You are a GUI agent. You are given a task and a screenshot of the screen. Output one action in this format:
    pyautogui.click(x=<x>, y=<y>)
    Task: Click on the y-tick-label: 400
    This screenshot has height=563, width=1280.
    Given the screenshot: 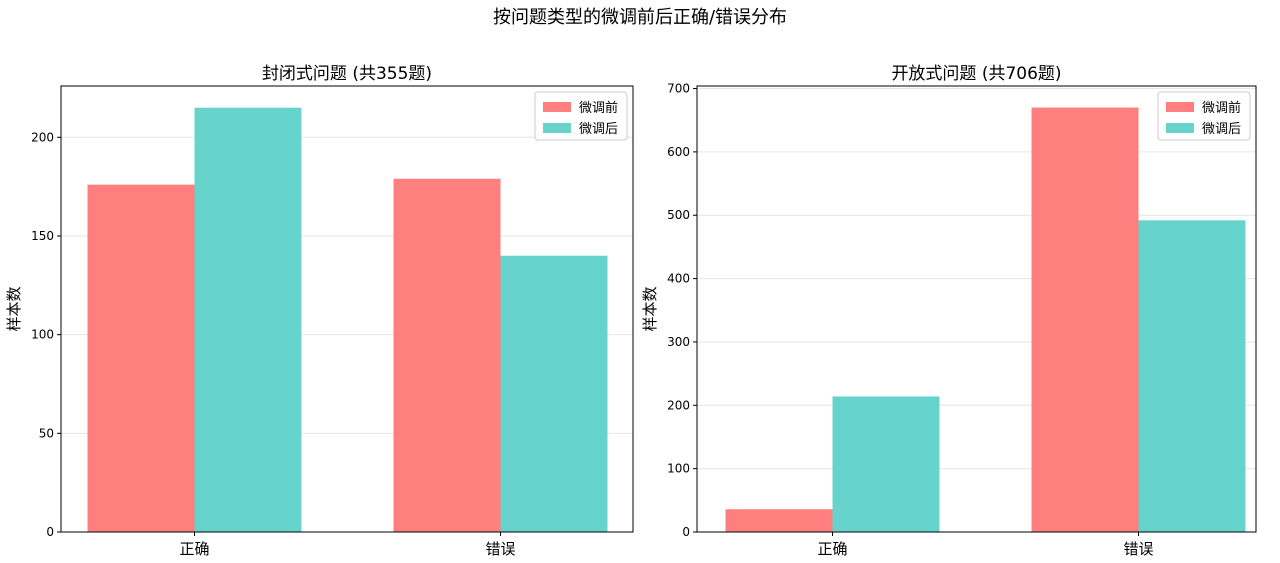 What is the action you would take?
    pyautogui.click(x=678, y=279)
    